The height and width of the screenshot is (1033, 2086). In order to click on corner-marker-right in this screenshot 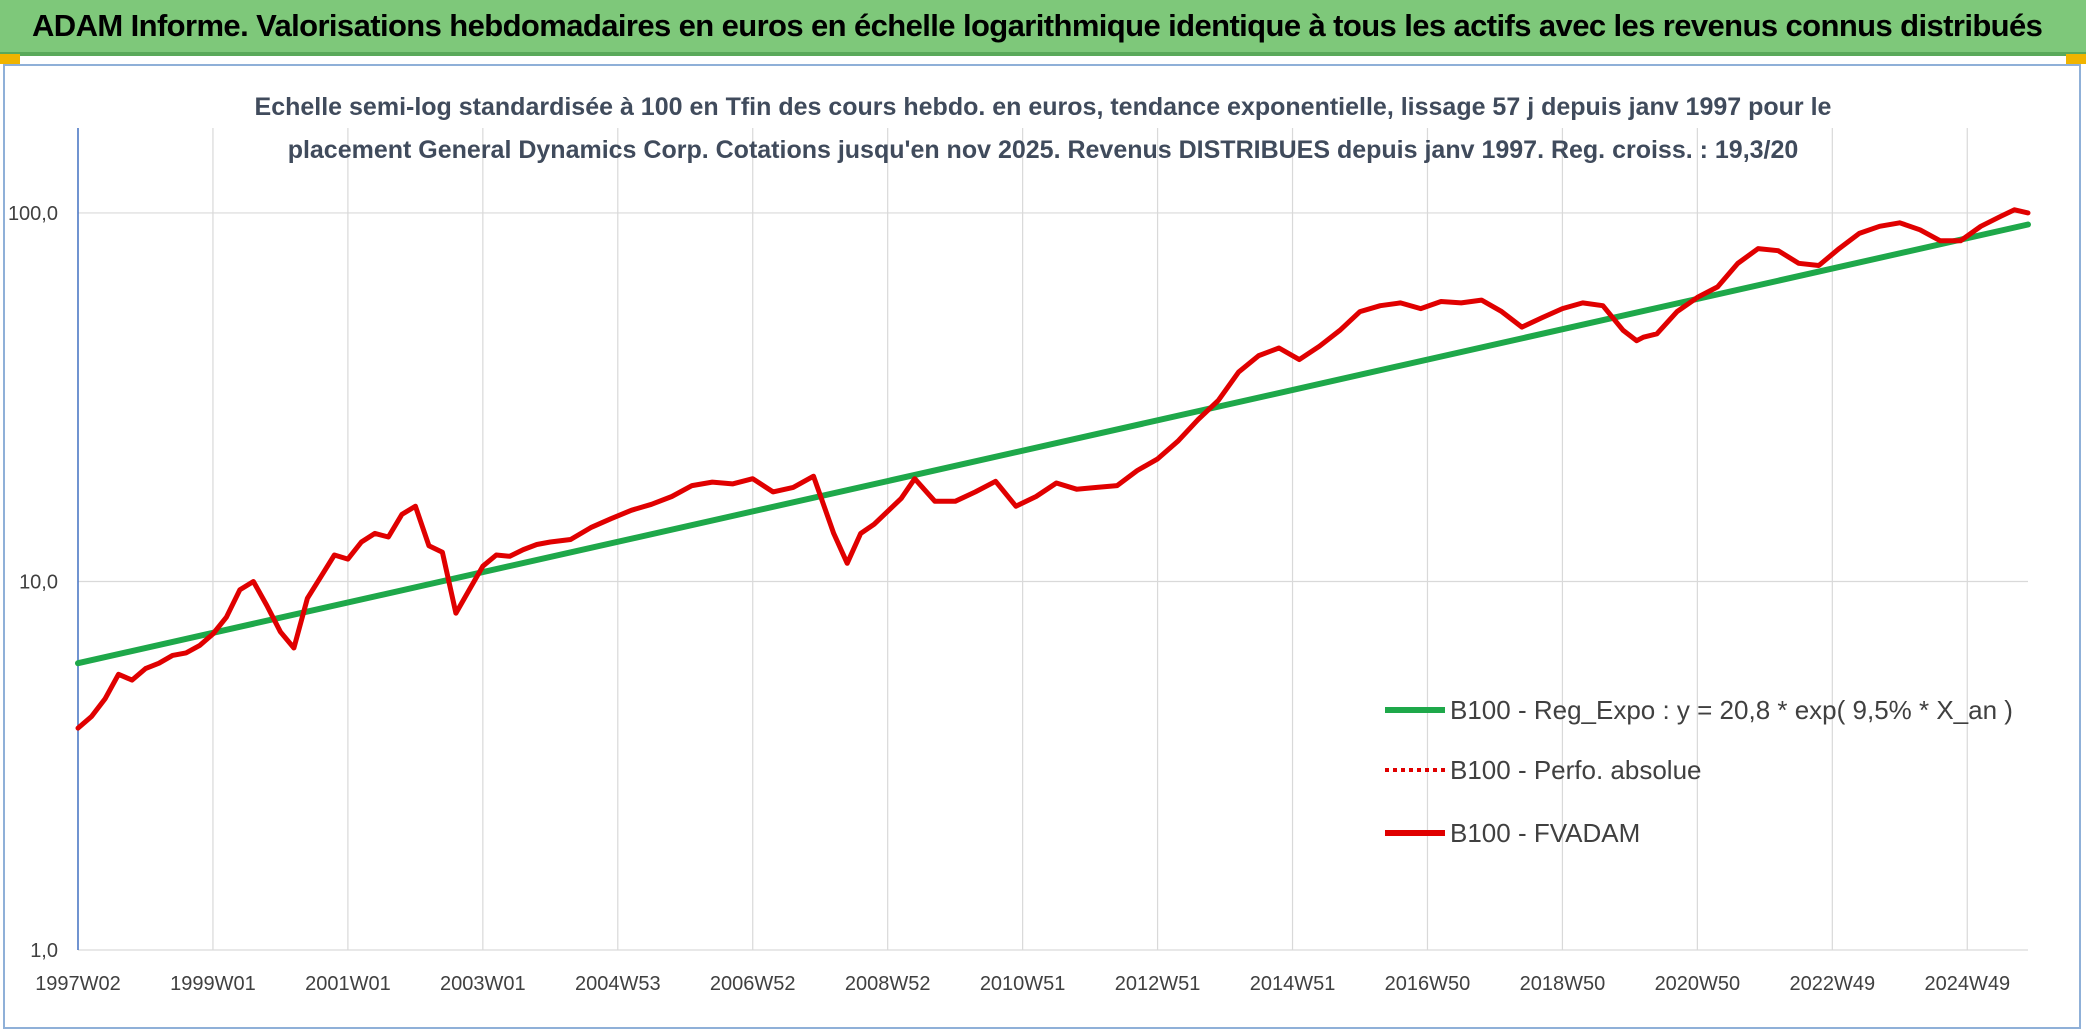, I will do `click(2076, 59)`.